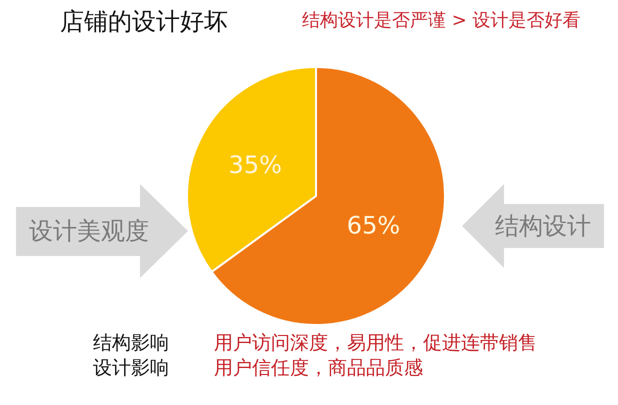 The image size is (618, 405). I want to click on data-label: 35%, so click(255, 165).